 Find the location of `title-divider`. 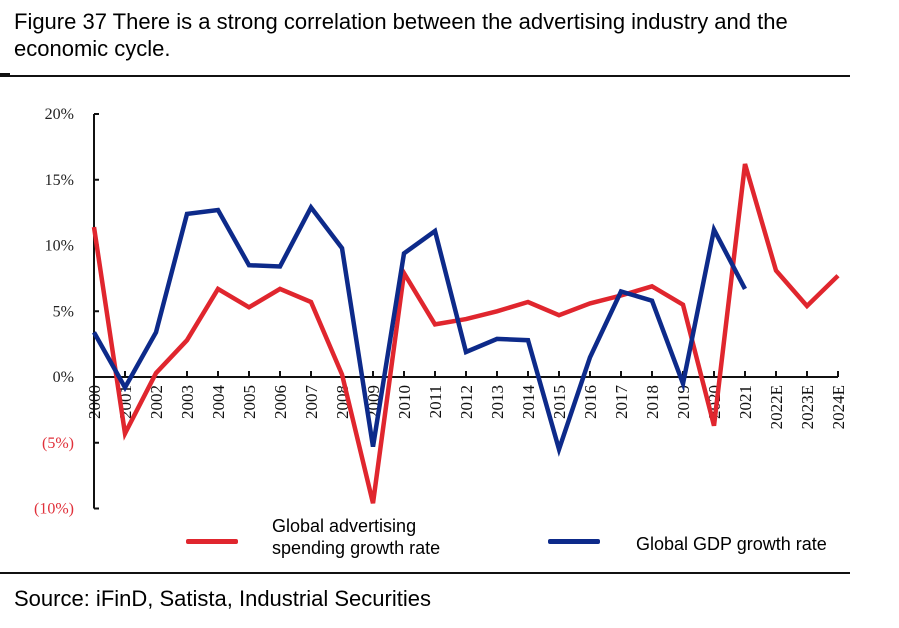

title-divider is located at coordinates (425, 76).